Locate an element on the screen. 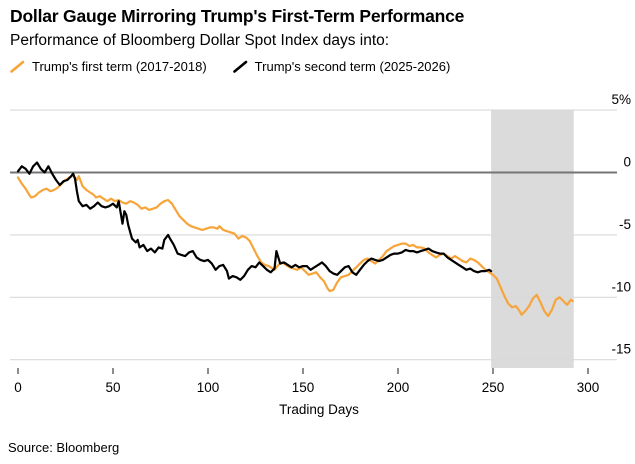 The height and width of the screenshot is (464, 635). source-label: Source: Bloomberg is located at coordinates (64, 447).